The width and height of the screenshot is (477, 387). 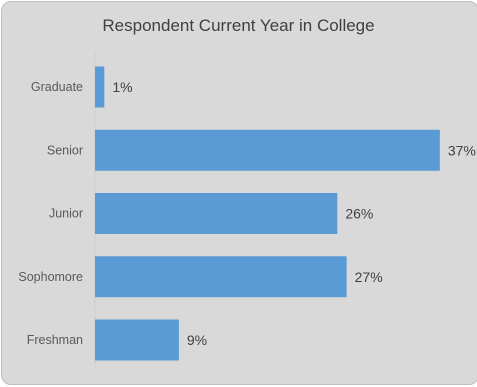 I want to click on value-label-junior: 26%, so click(x=359, y=214).